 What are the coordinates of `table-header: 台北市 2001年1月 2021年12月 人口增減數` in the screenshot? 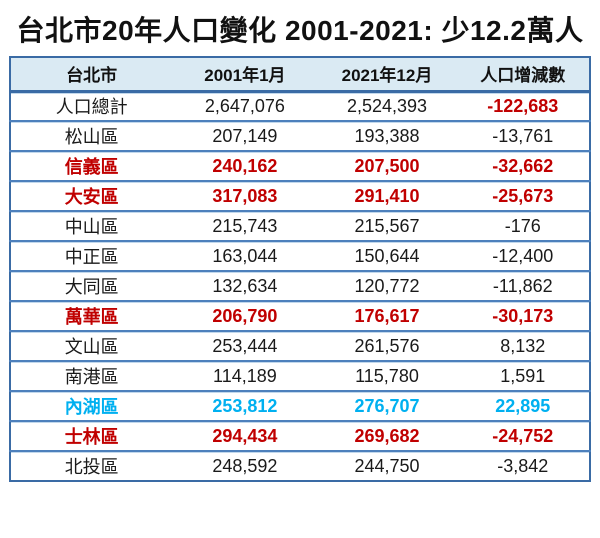 It's located at (300, 75).